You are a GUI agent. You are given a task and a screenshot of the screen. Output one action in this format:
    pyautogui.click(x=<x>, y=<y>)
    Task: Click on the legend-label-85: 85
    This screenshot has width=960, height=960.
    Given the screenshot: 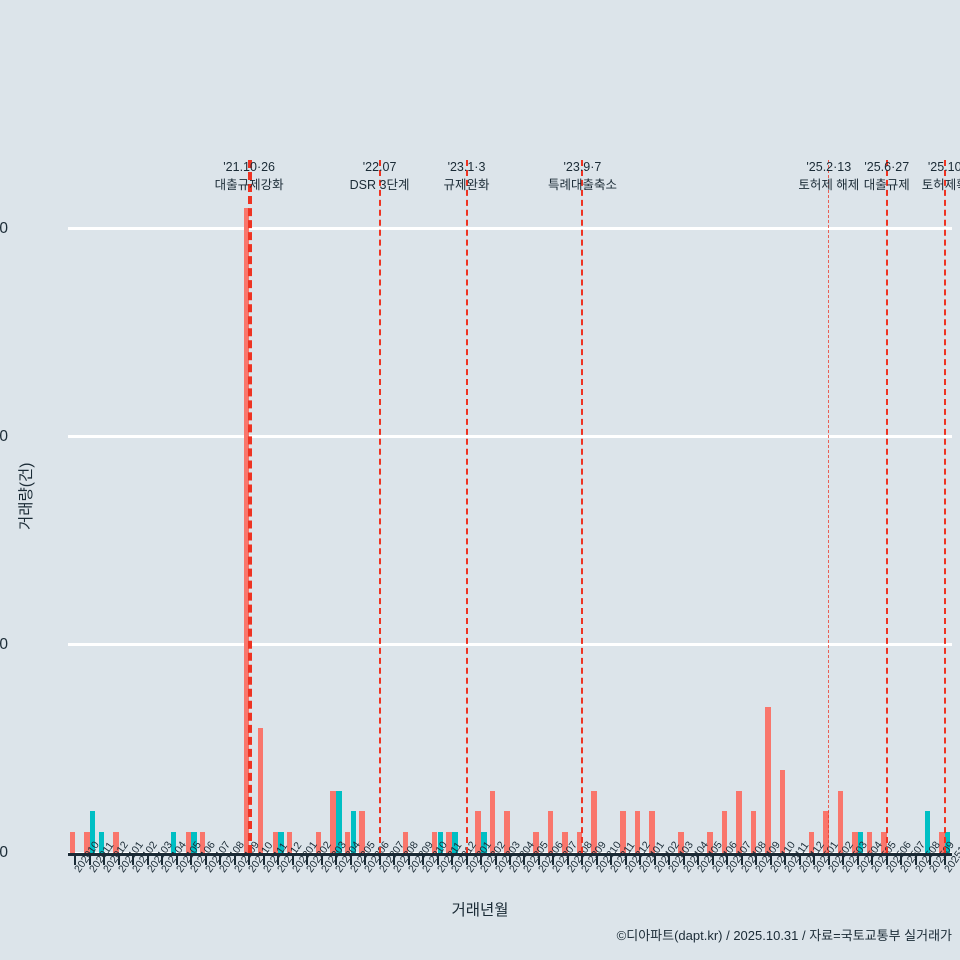 What is the action you would take?
    pyautogui.click(x=489, y=111)
    